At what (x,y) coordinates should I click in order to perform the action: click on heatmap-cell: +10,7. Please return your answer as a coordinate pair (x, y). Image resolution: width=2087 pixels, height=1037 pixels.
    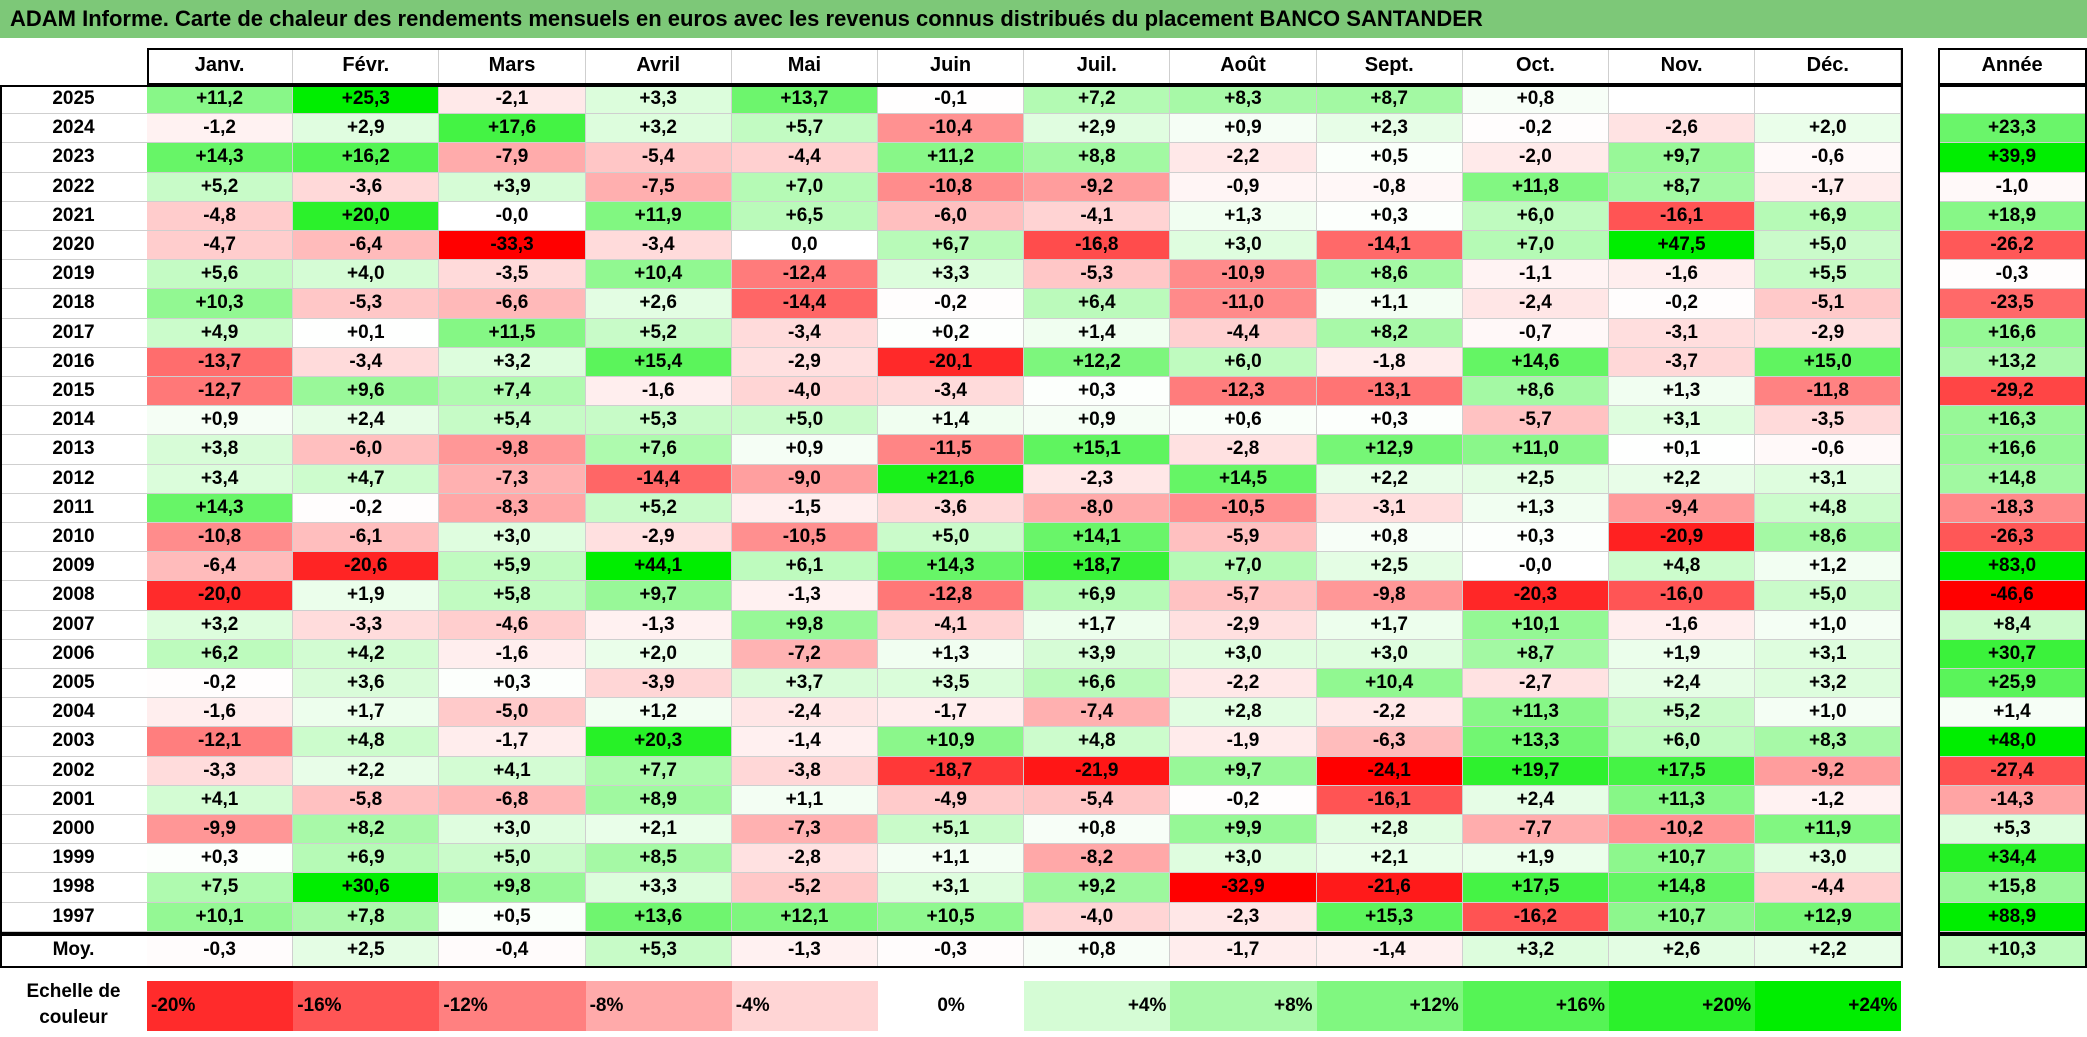
    Looking at the image, I should click on (1682, 859).